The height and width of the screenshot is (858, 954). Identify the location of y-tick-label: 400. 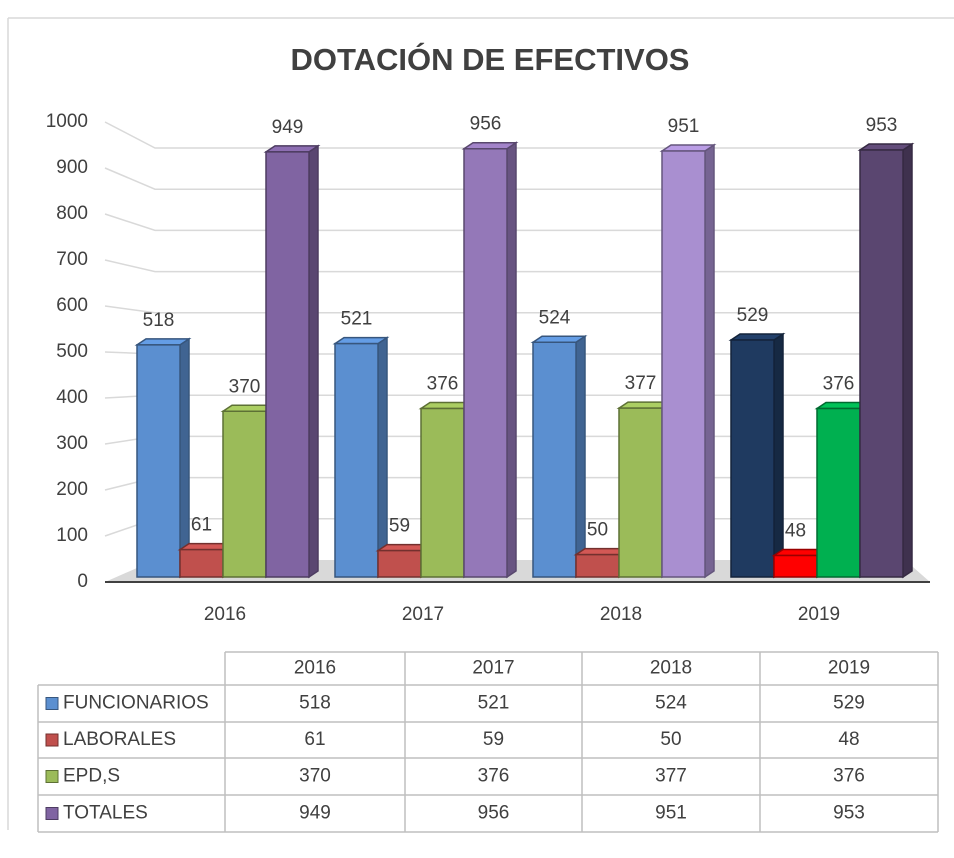
(72, 397).